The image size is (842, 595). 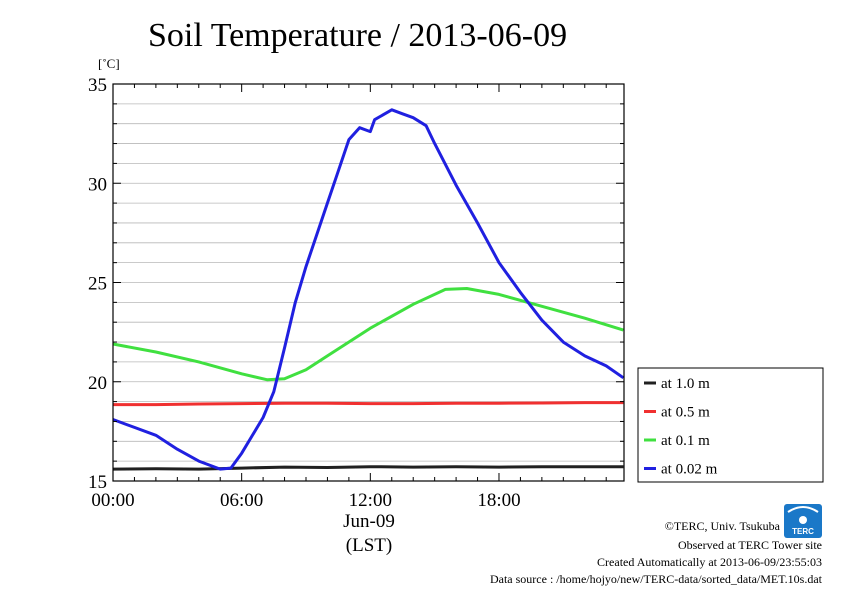 What do you see at coordinates (685, 413) in the screenshot?
I see `legend-label: at 0.5 m` at bounding box center [685, 413].